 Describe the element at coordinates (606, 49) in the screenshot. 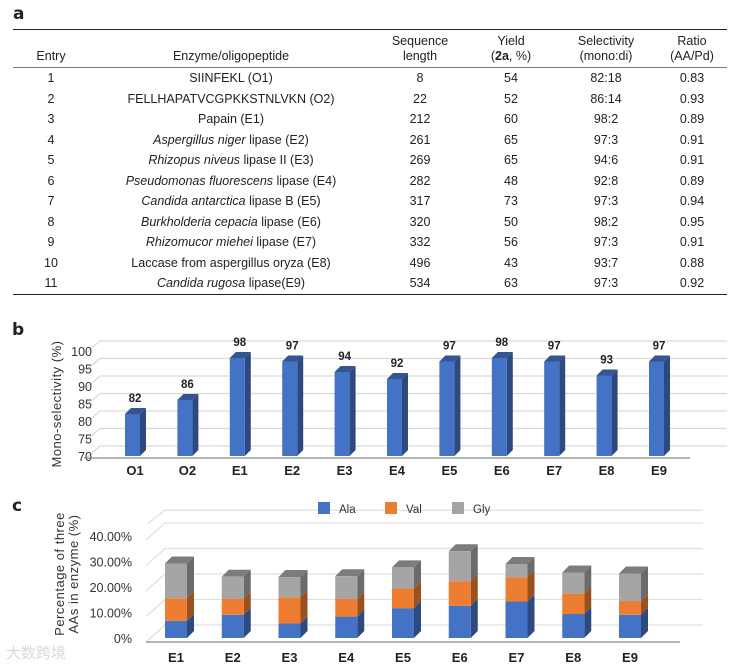

I see `header-selectivity: Selectivity (mono:di)` at that location.